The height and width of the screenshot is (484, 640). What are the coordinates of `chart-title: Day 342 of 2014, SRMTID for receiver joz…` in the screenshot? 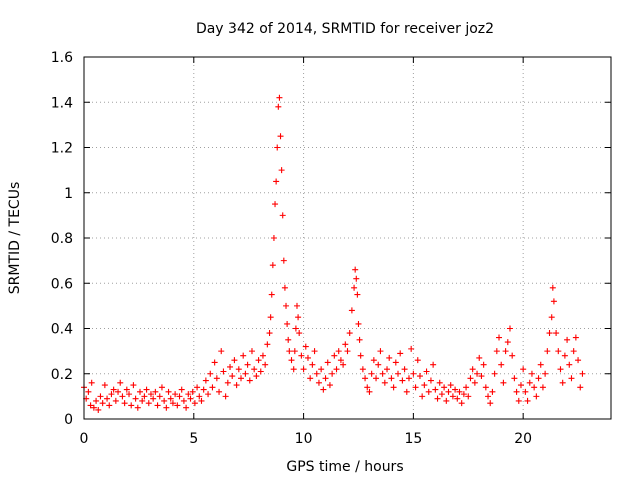 It's located at (345, 29).